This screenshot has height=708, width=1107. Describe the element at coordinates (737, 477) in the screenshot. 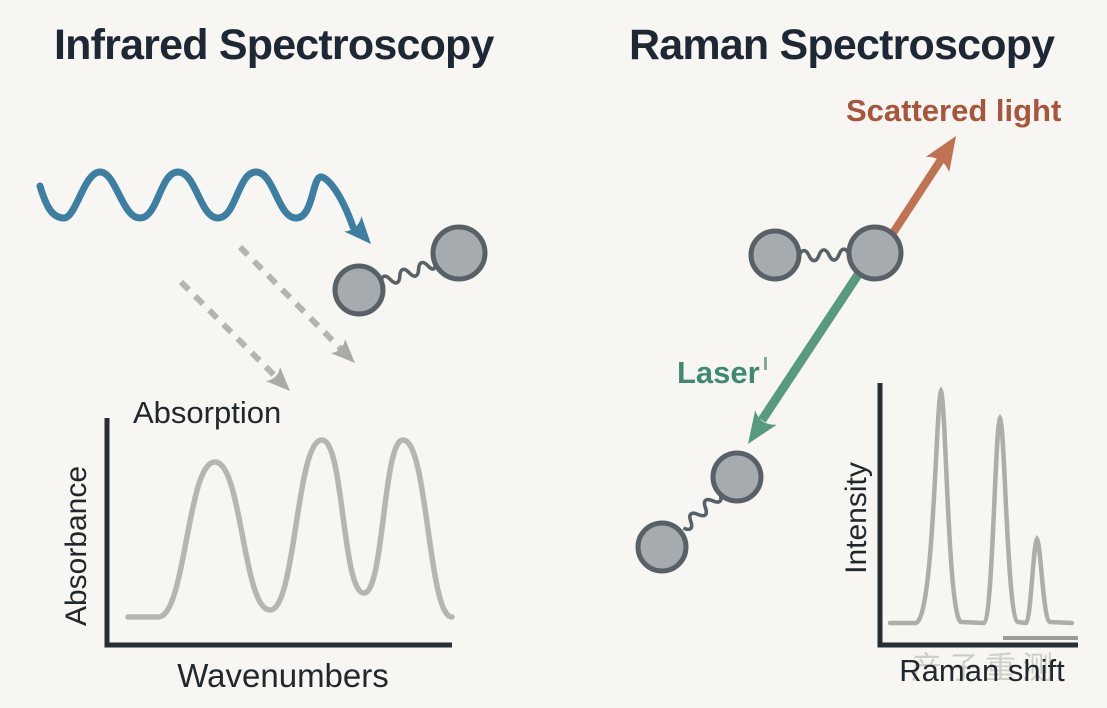

I see `raman-molecule-bottom-atom-top` at that location.